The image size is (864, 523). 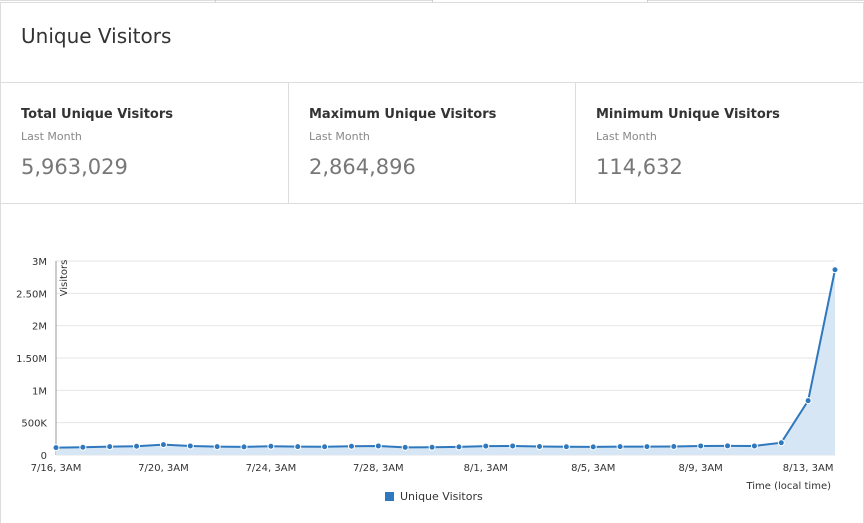 I want to click on chart-legend: Unique Visitors, so click(x=434, y=496).